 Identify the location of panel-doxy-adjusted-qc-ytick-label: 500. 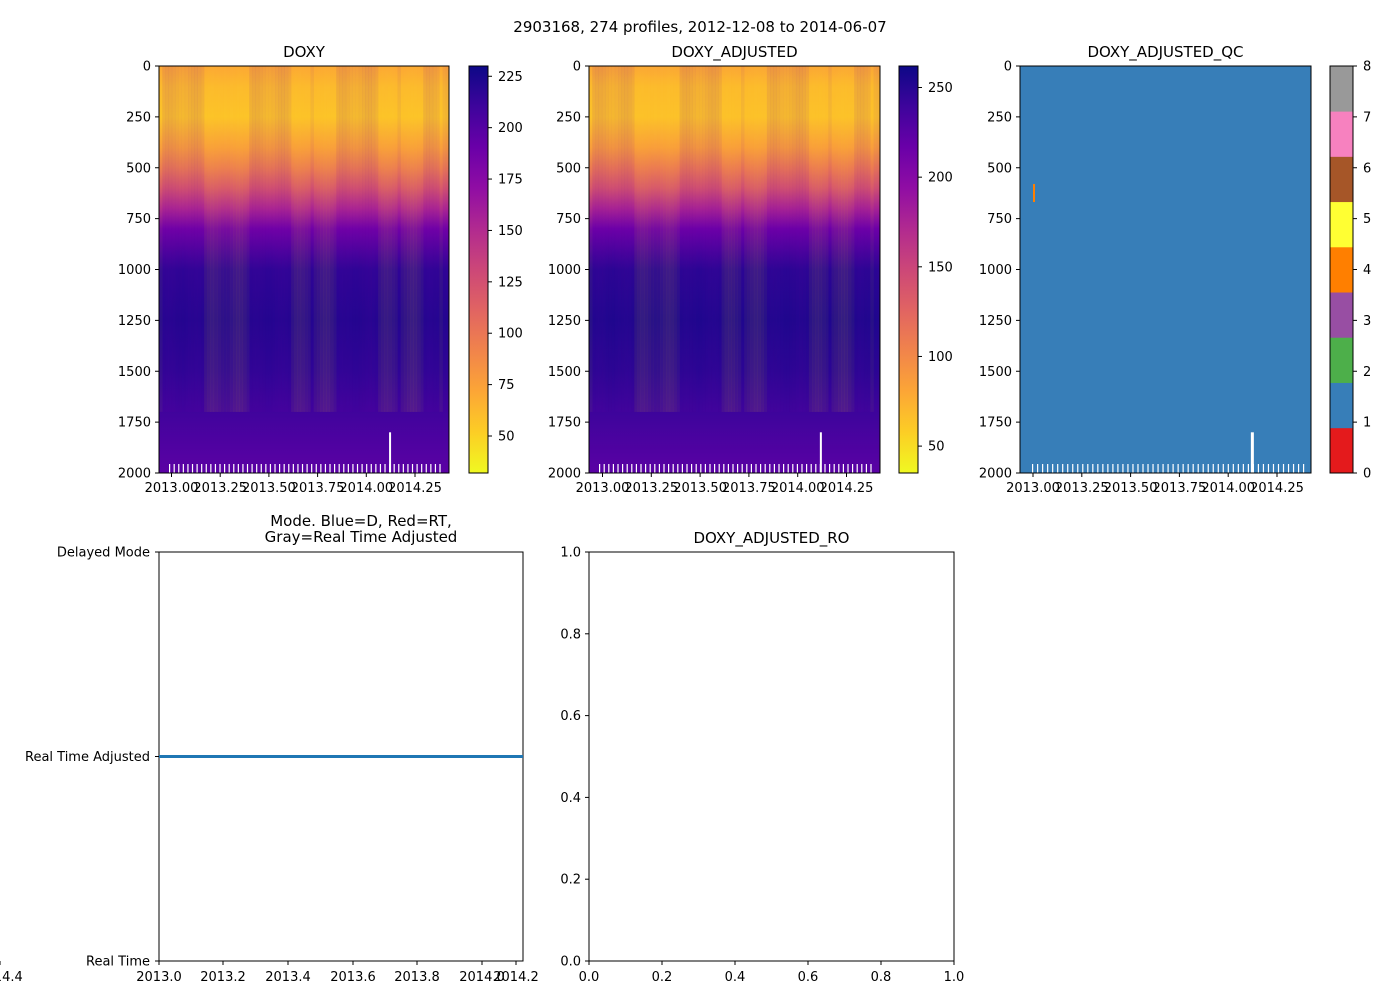
(999, 168).